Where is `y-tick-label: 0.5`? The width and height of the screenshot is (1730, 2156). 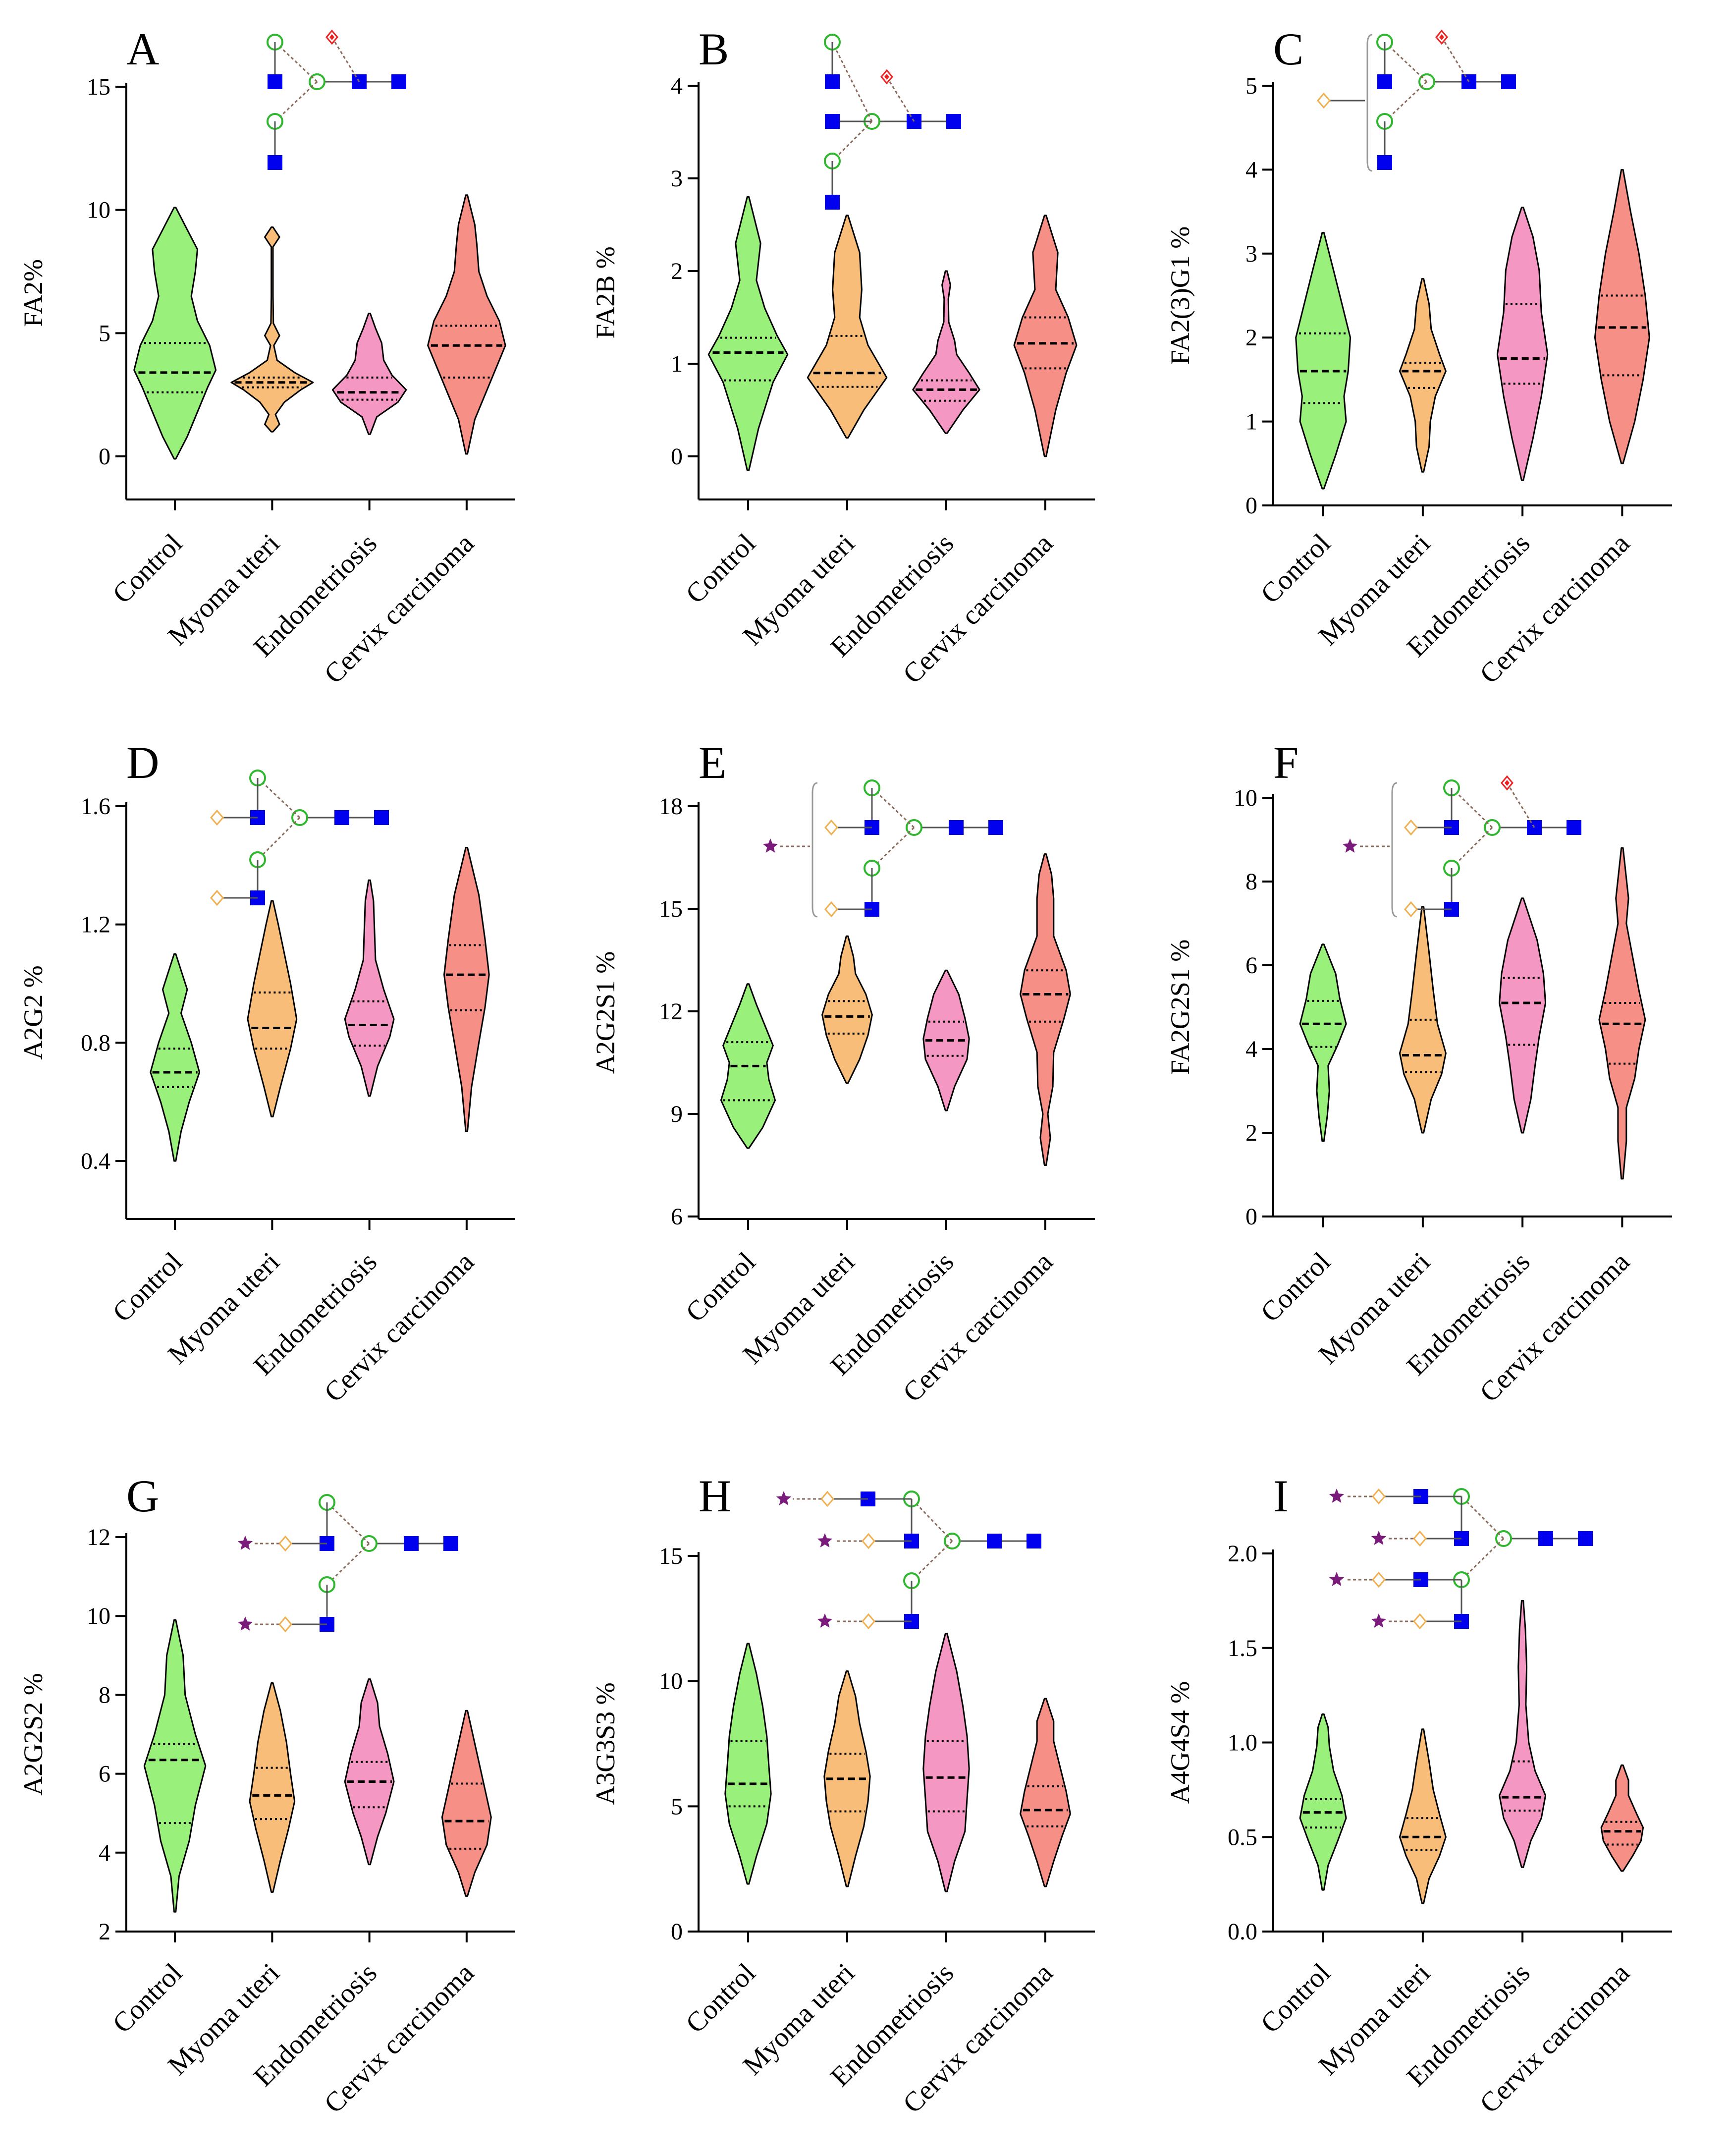 y-tick-label: 0.5 is located at coordinates (1243, 1837).